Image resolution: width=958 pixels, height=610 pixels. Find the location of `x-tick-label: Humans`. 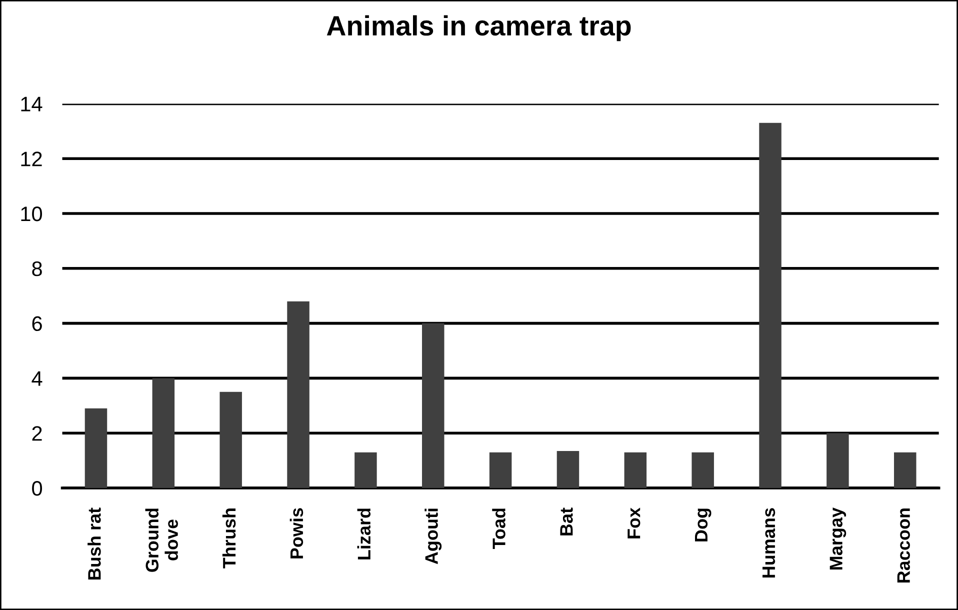

x-tick-label: Humans is located at coordinates (769, 543).